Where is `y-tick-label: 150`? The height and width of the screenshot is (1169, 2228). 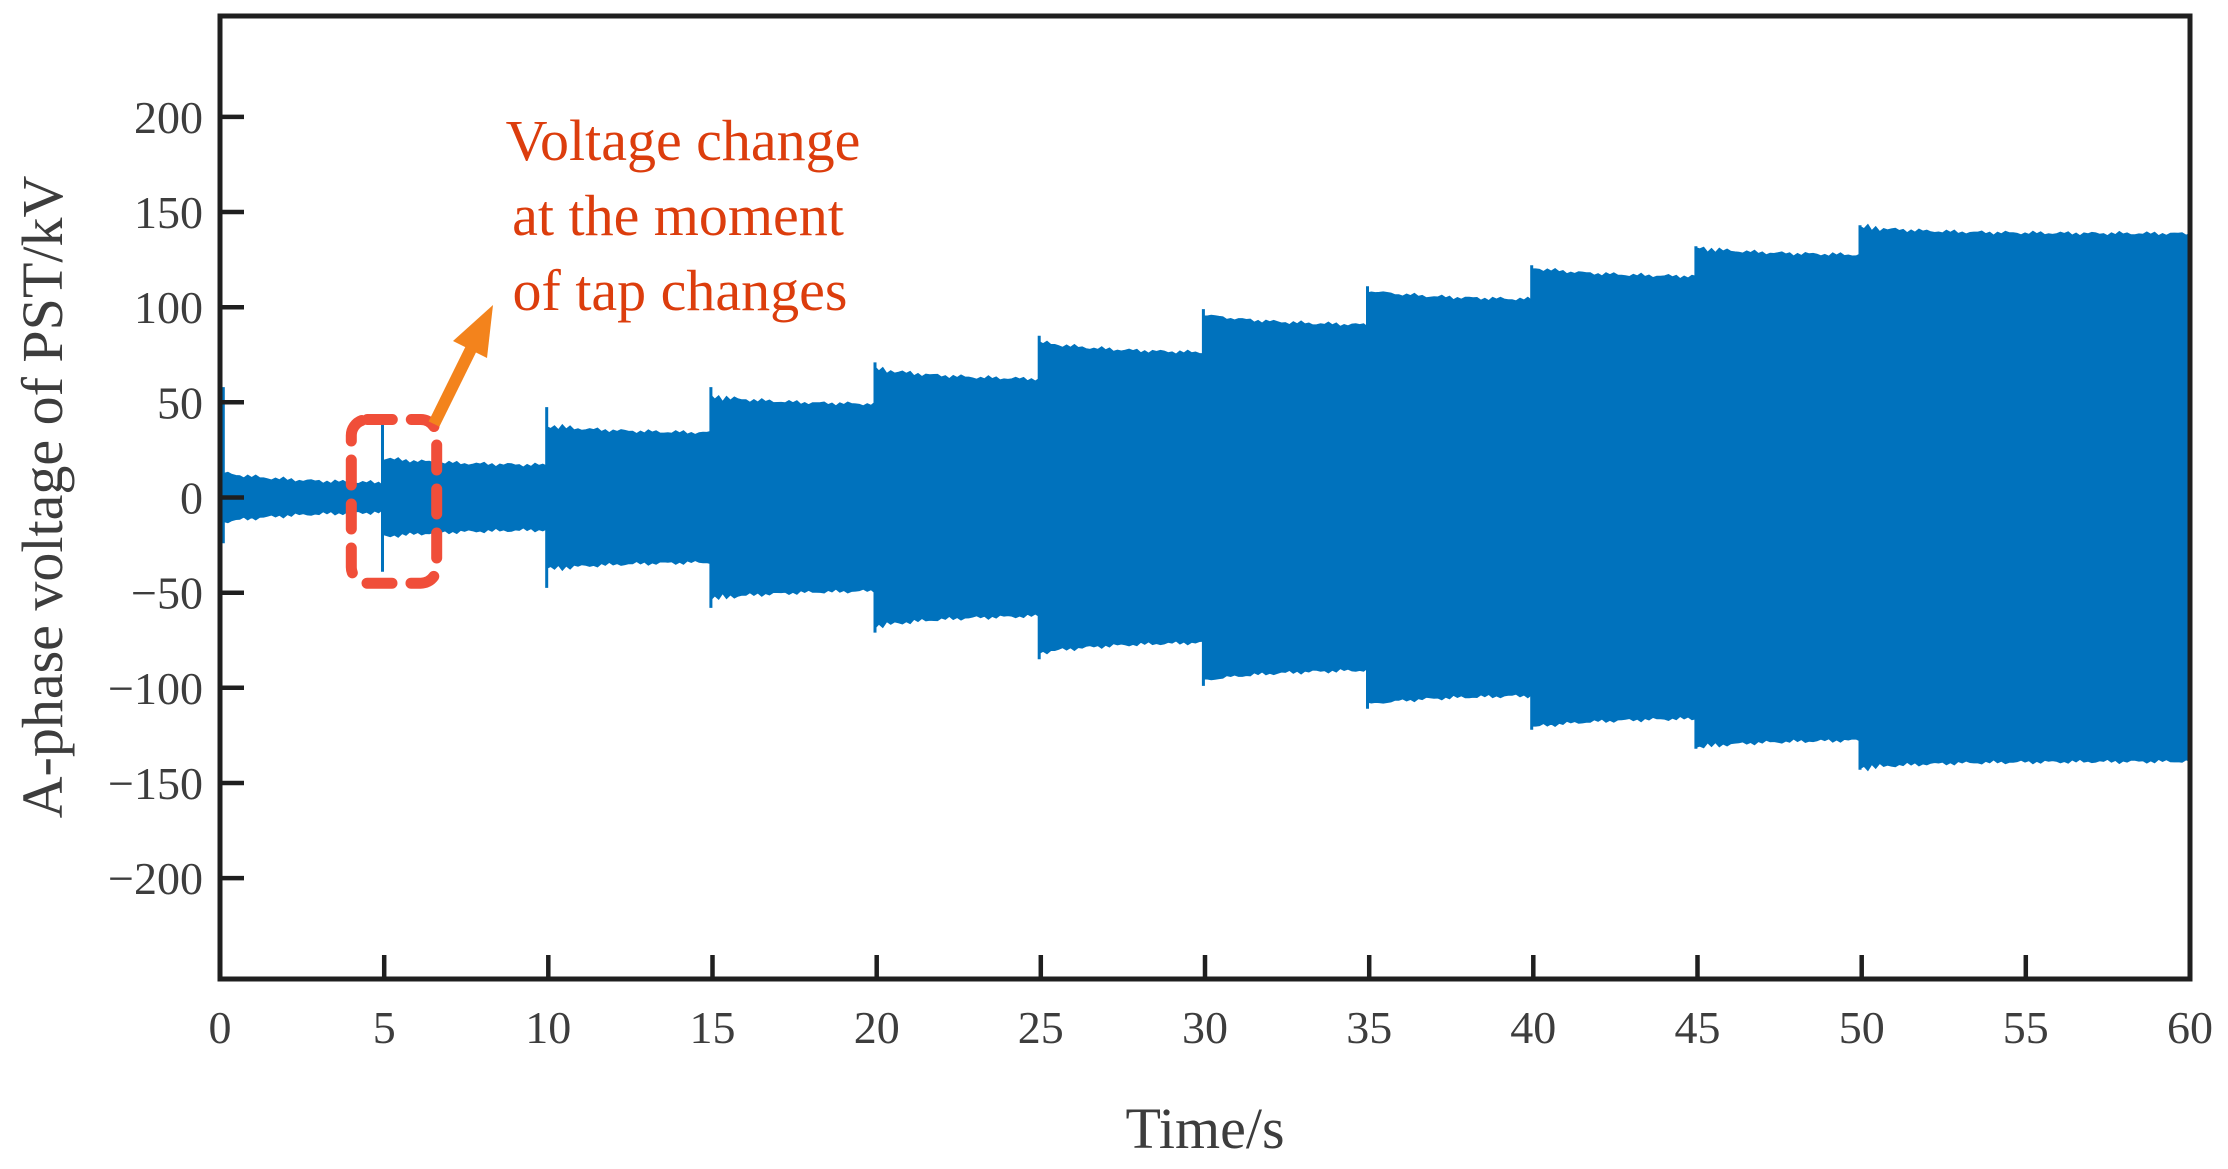
y-tick-label: 150 is located at coordinates (168, 212).